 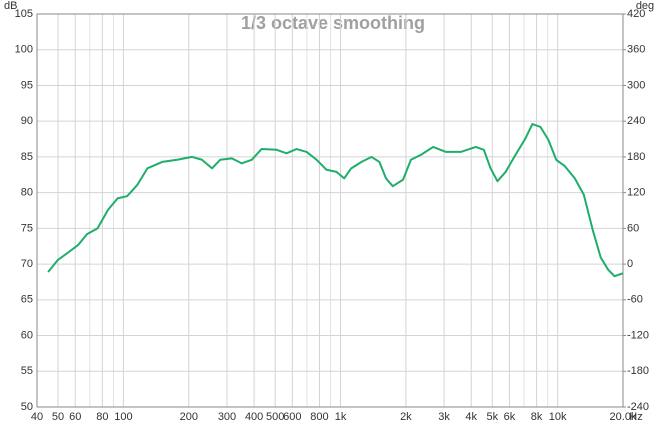 What do you see at coordinates (227, 417) in the screenshot?
I see `x-tick-label: 300` at bounding box center [227, 417].